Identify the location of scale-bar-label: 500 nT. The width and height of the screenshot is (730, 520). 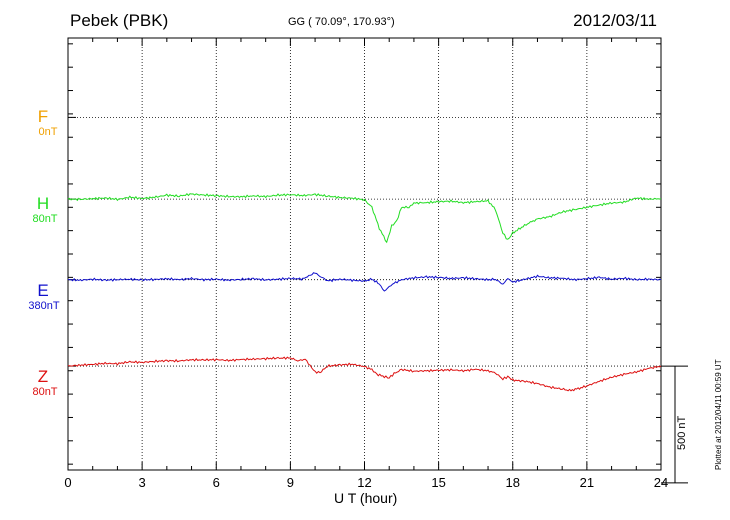
(682, 432).